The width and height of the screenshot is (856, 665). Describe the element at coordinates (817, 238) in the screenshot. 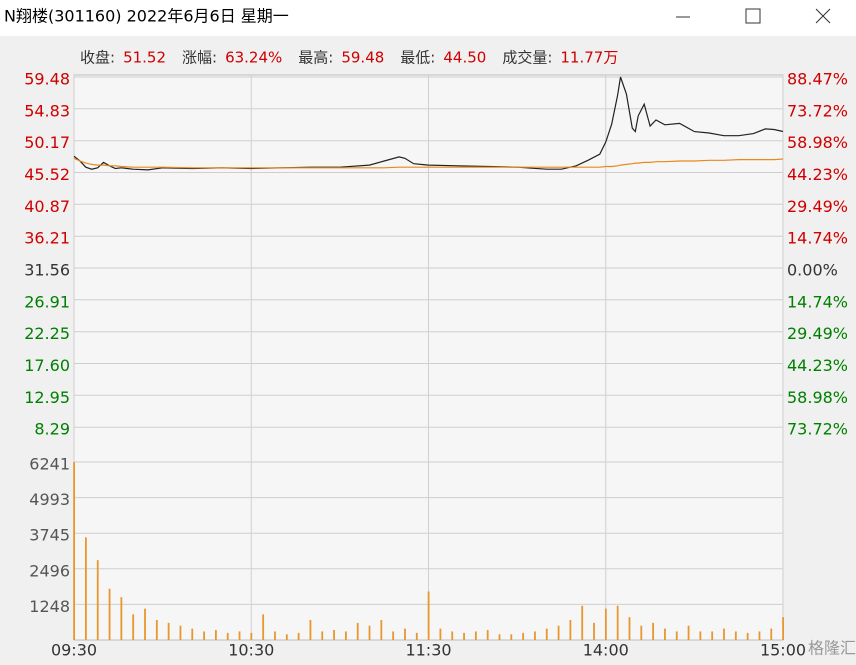

I see `y2-tick-label: 14.74%` at that location.